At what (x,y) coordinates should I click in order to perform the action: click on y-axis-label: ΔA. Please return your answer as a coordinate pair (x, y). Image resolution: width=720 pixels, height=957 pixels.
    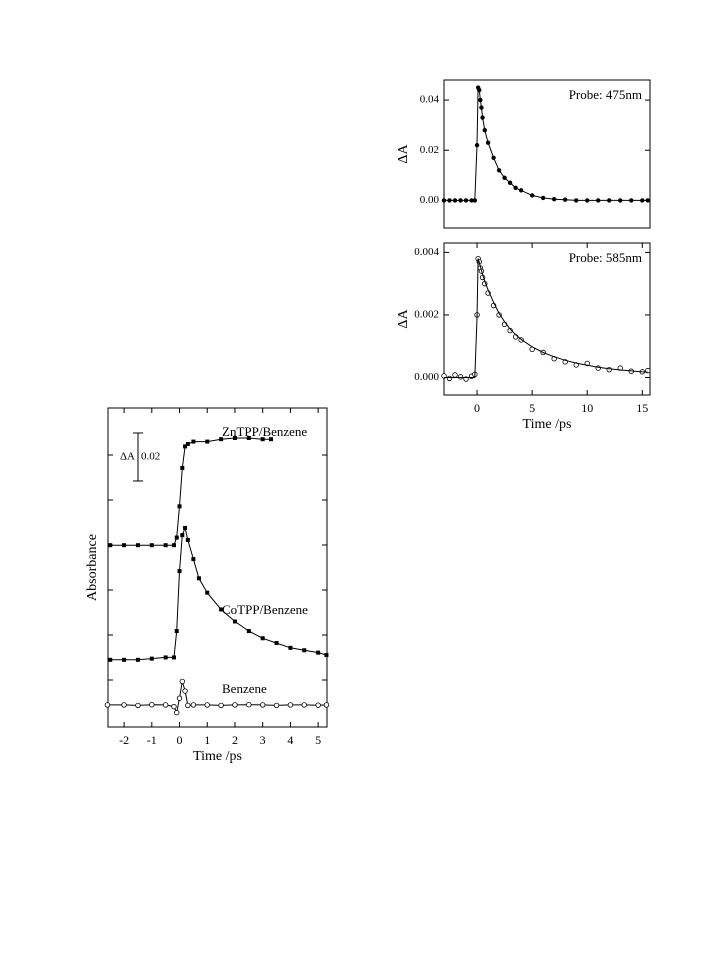
    Looking at the image, I should click on (403, 319).